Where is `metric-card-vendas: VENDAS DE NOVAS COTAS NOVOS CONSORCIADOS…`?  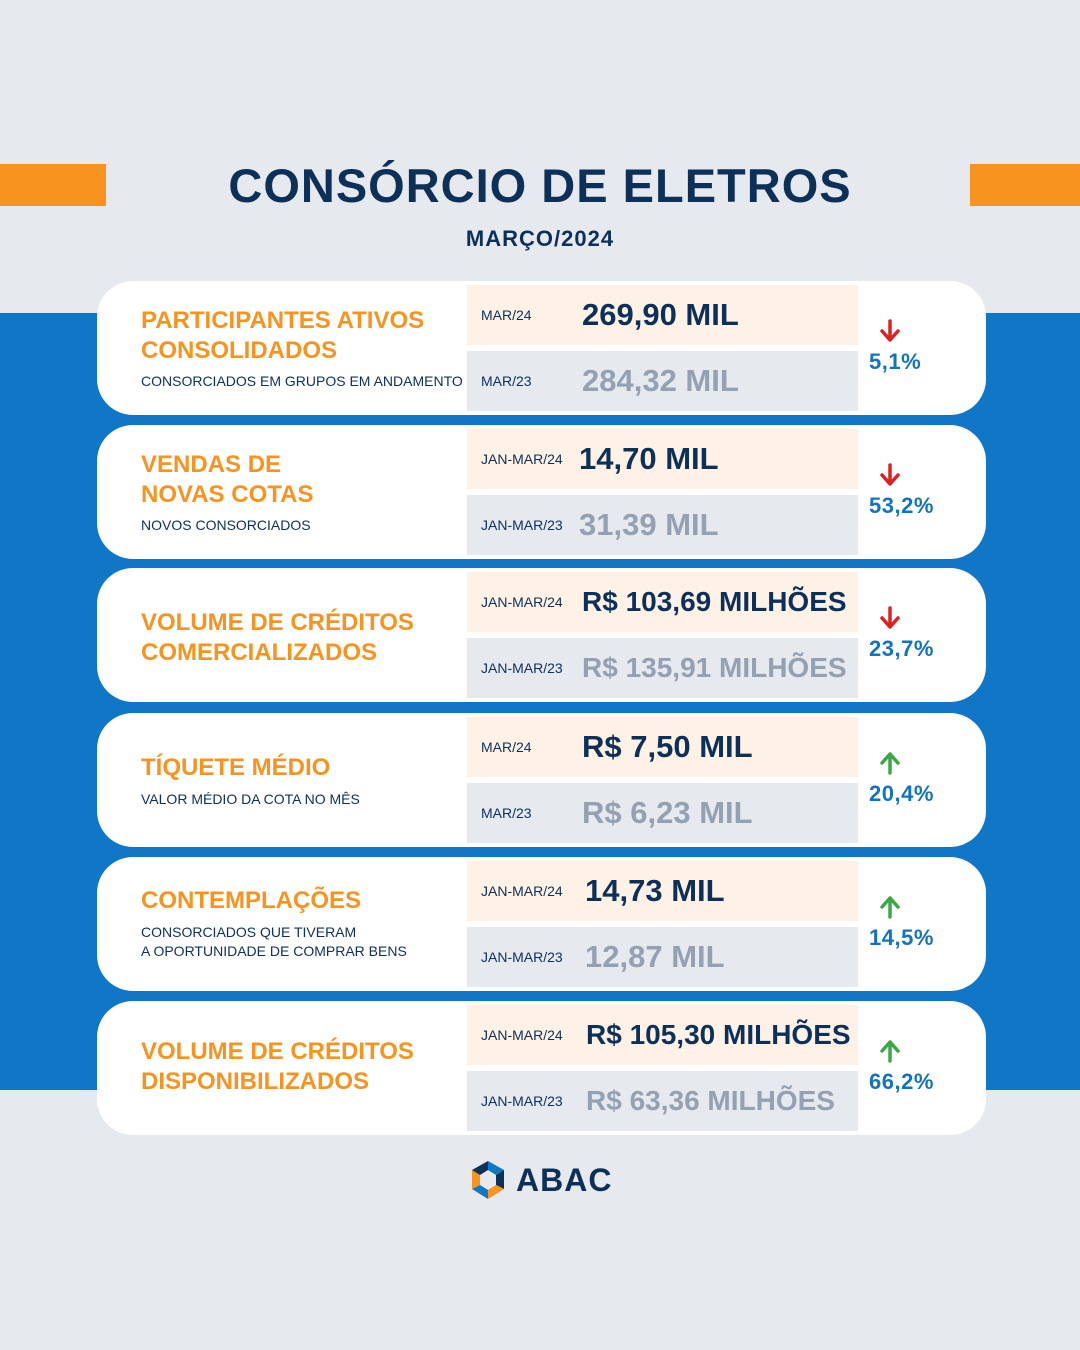
metric-card-vendas: VENDAS DE NOVAS COTAS NOVOS CONSORCIADOS… is located at coordinates (541, 492).